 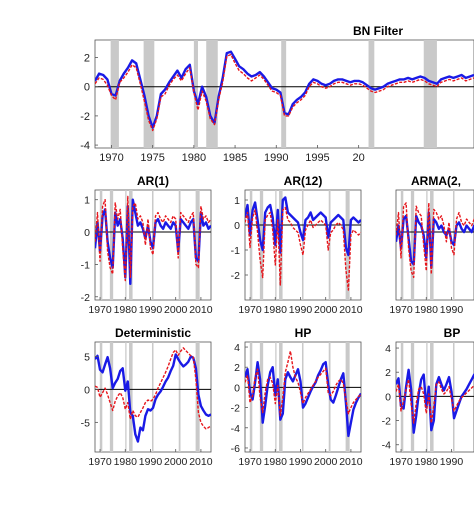 I want to click on y-tick-label-hp-4: 2, so click(x=237, y=368).